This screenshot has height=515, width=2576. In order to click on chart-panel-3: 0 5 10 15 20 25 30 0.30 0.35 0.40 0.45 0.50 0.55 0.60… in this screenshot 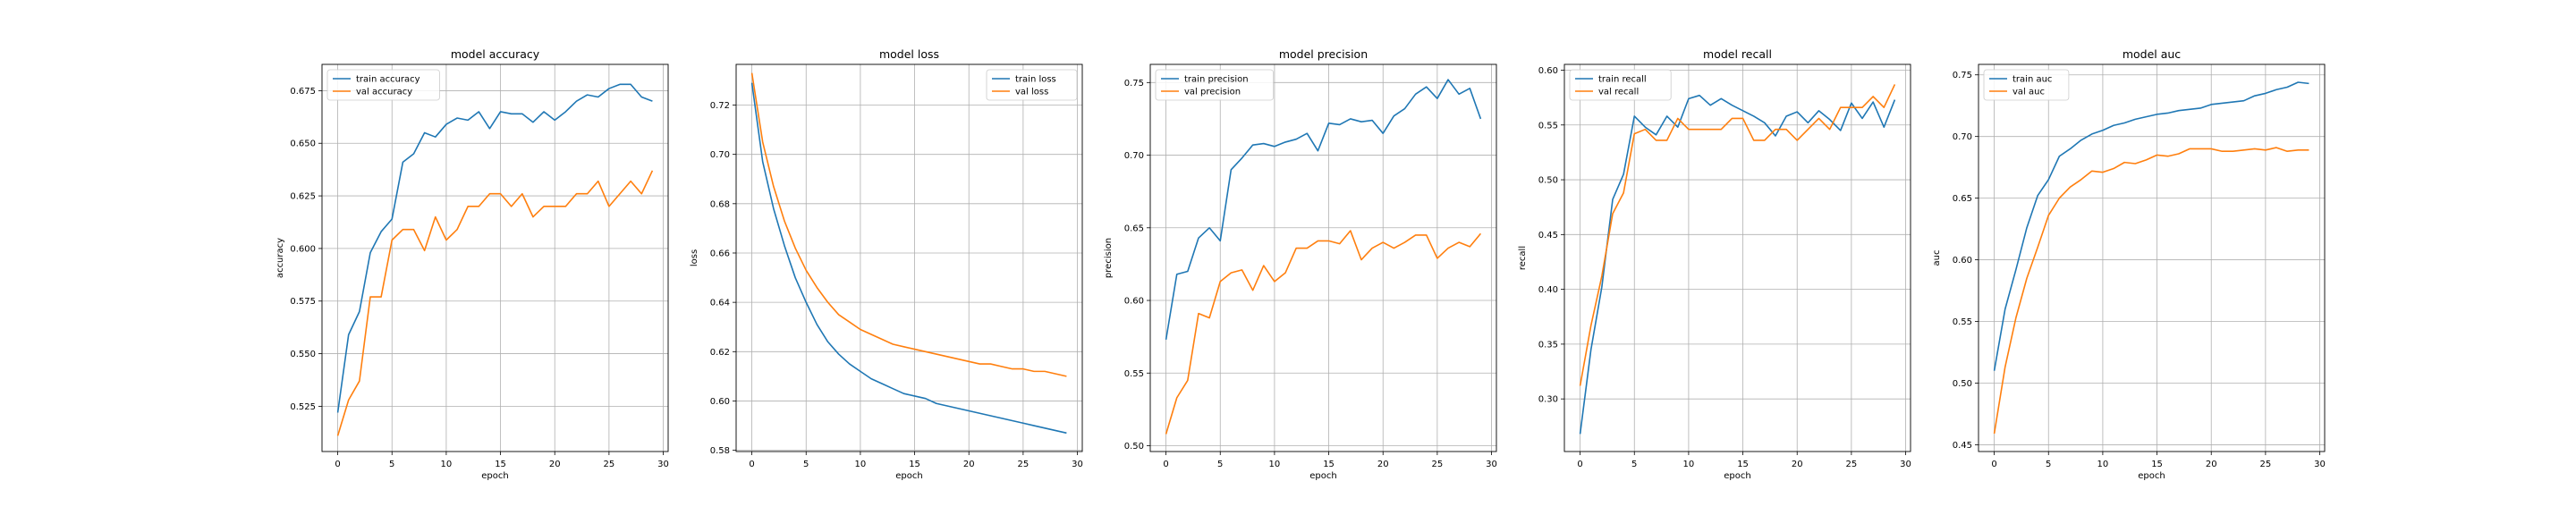, I will do `click(1714, 264)`.